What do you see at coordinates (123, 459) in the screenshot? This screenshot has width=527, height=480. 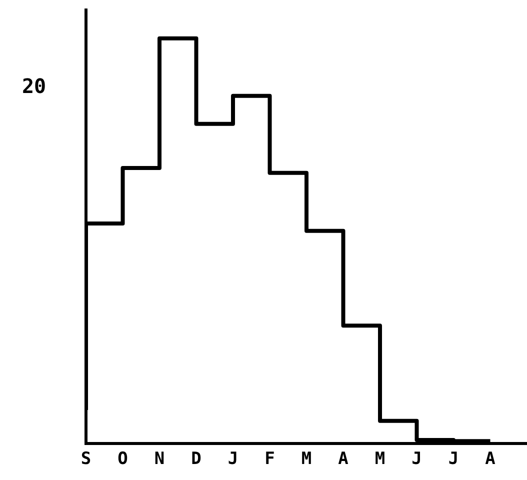 I see `x-tick-label: O` at bounding box center [123, 459].